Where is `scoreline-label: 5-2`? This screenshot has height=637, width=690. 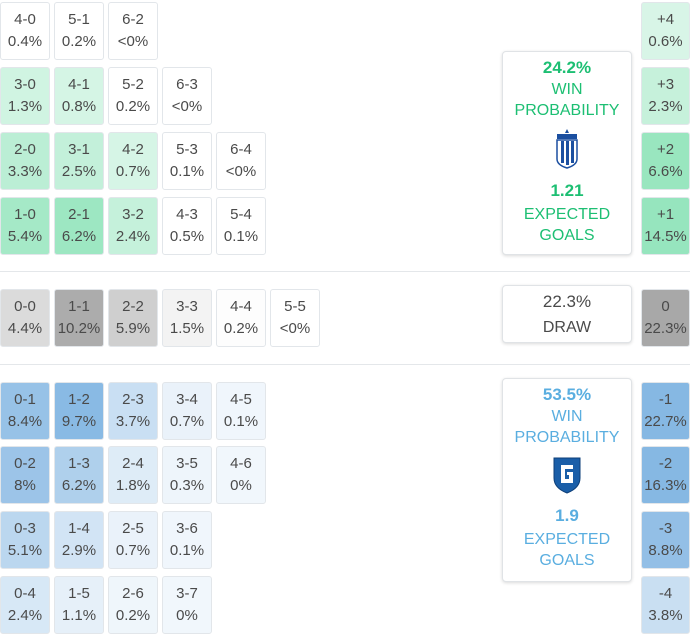
scoreline-label: 5-2 is located at coordinates (133, 84).